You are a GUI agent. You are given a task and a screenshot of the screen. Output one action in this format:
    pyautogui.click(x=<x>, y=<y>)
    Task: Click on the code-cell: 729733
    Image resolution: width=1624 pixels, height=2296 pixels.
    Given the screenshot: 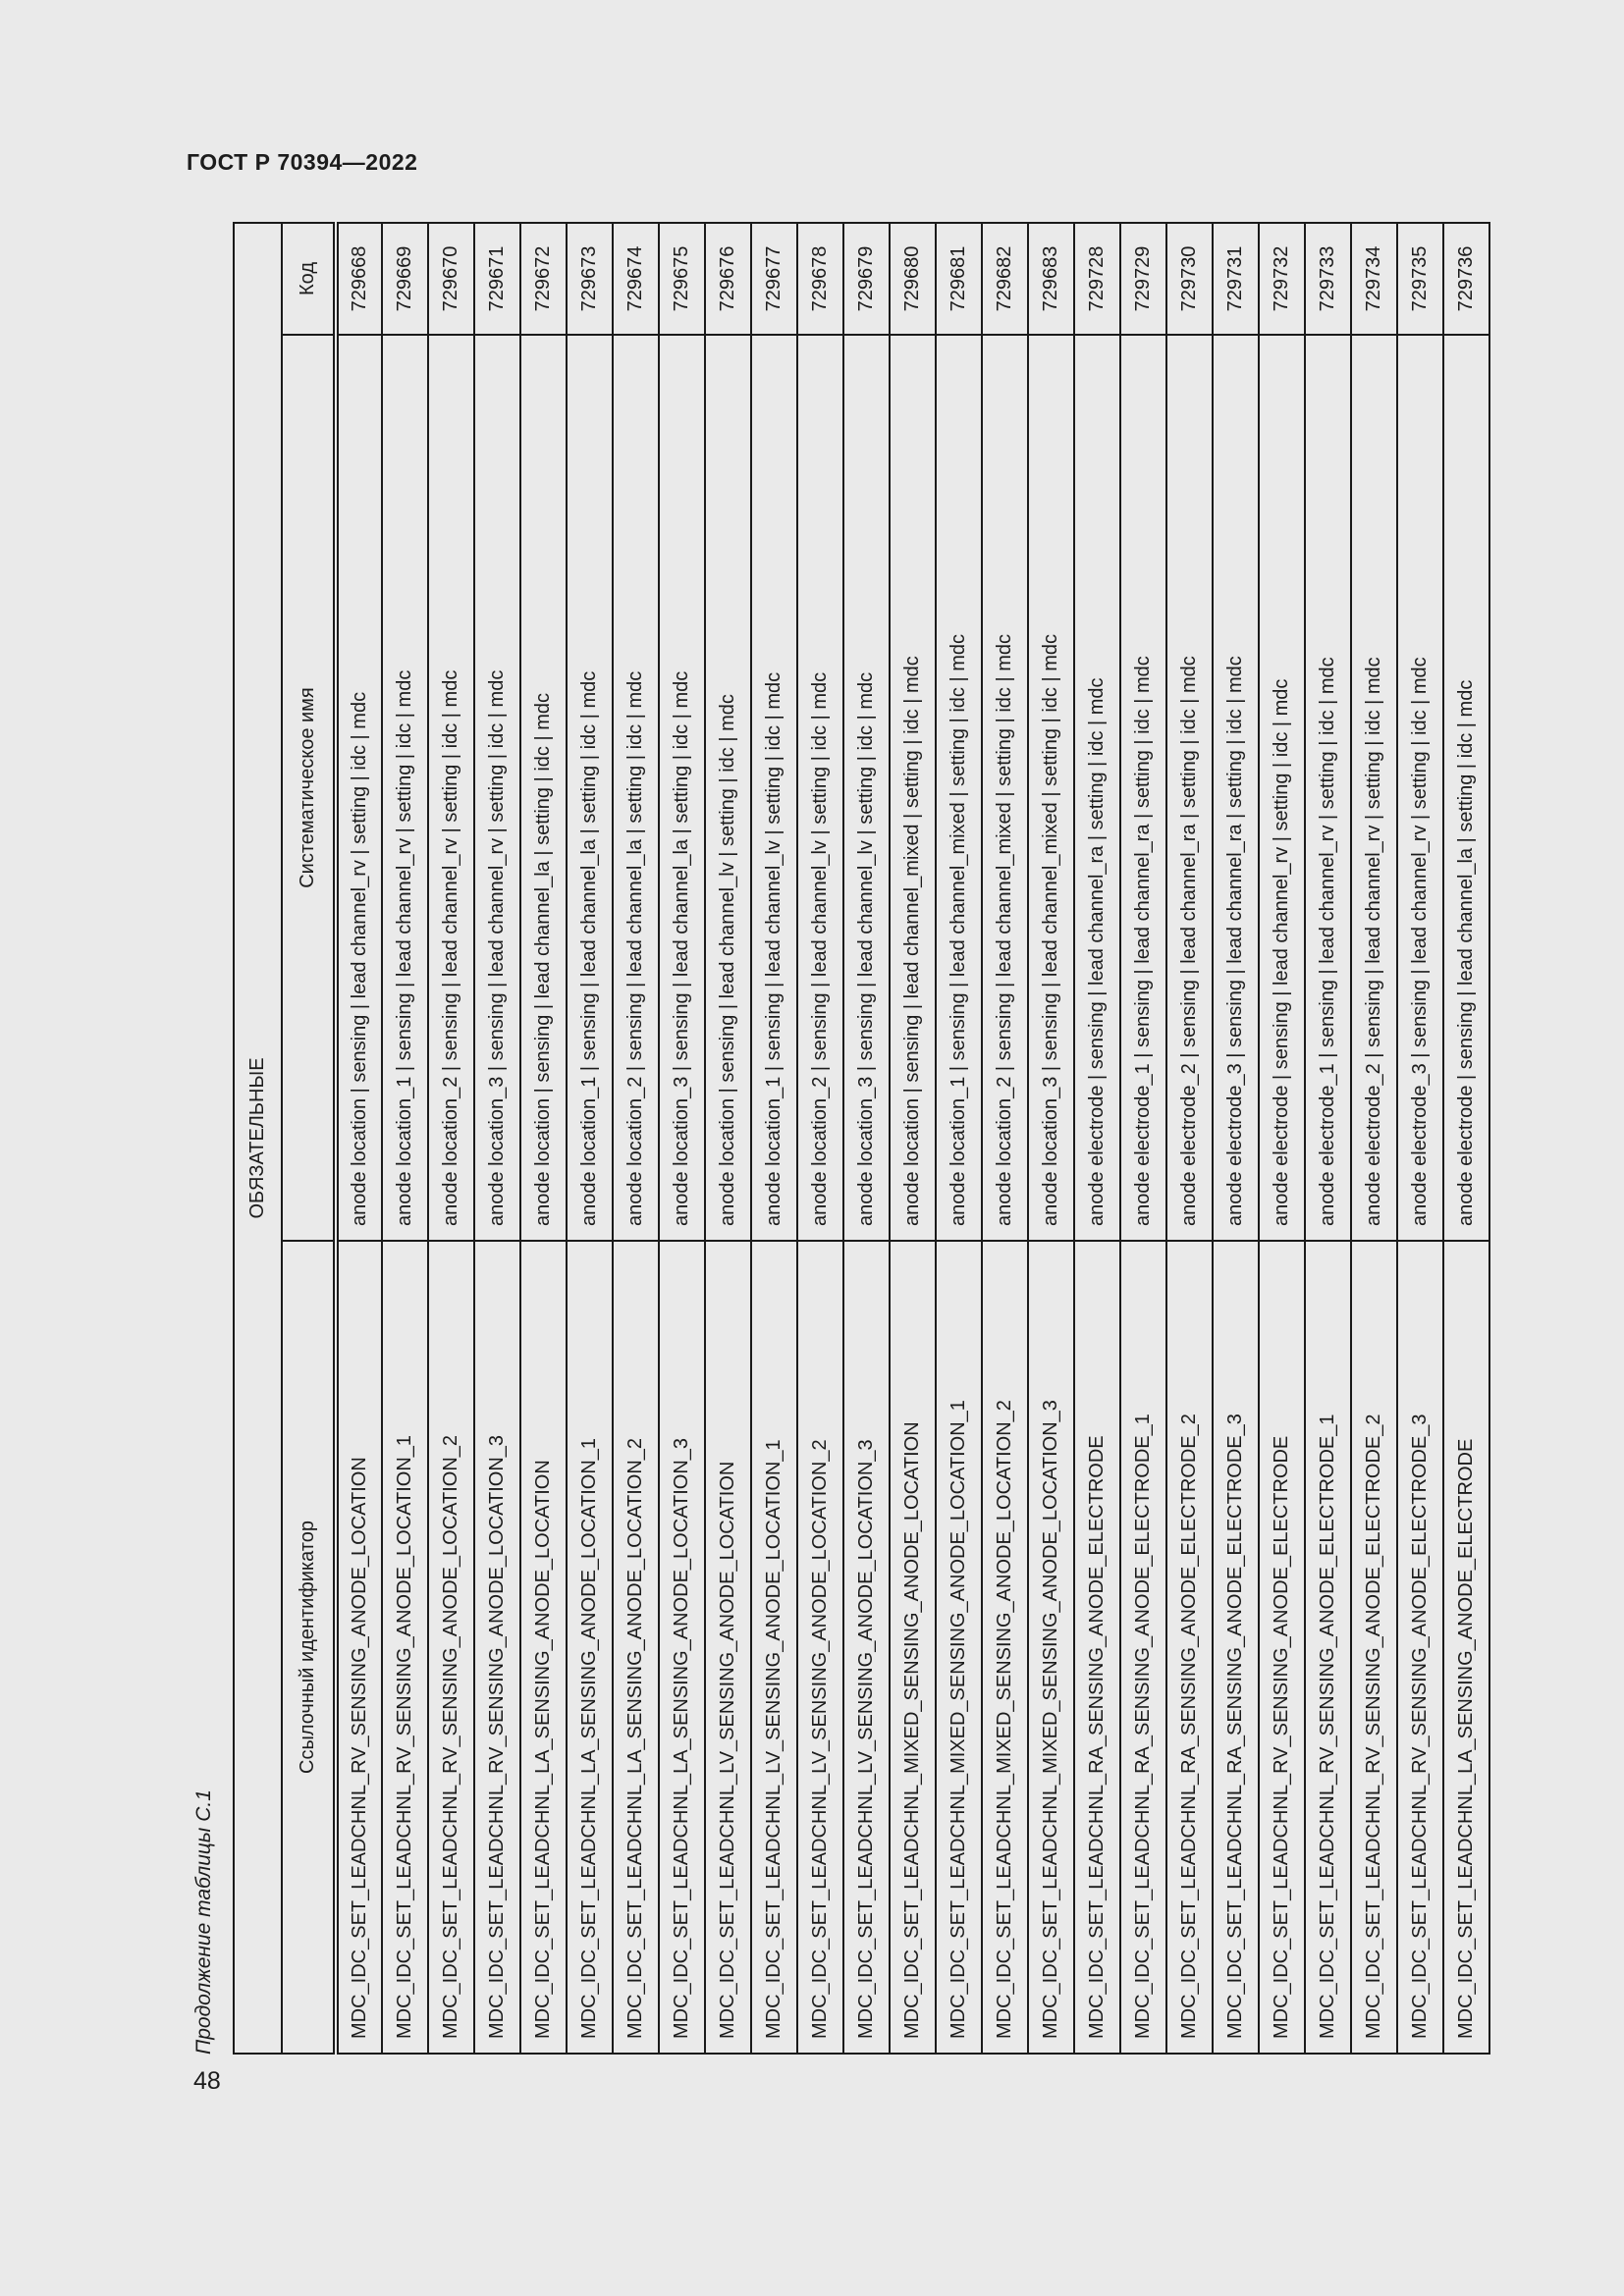 What is the action you would take?
    pyautogui.click(x=1328, y=278)
    